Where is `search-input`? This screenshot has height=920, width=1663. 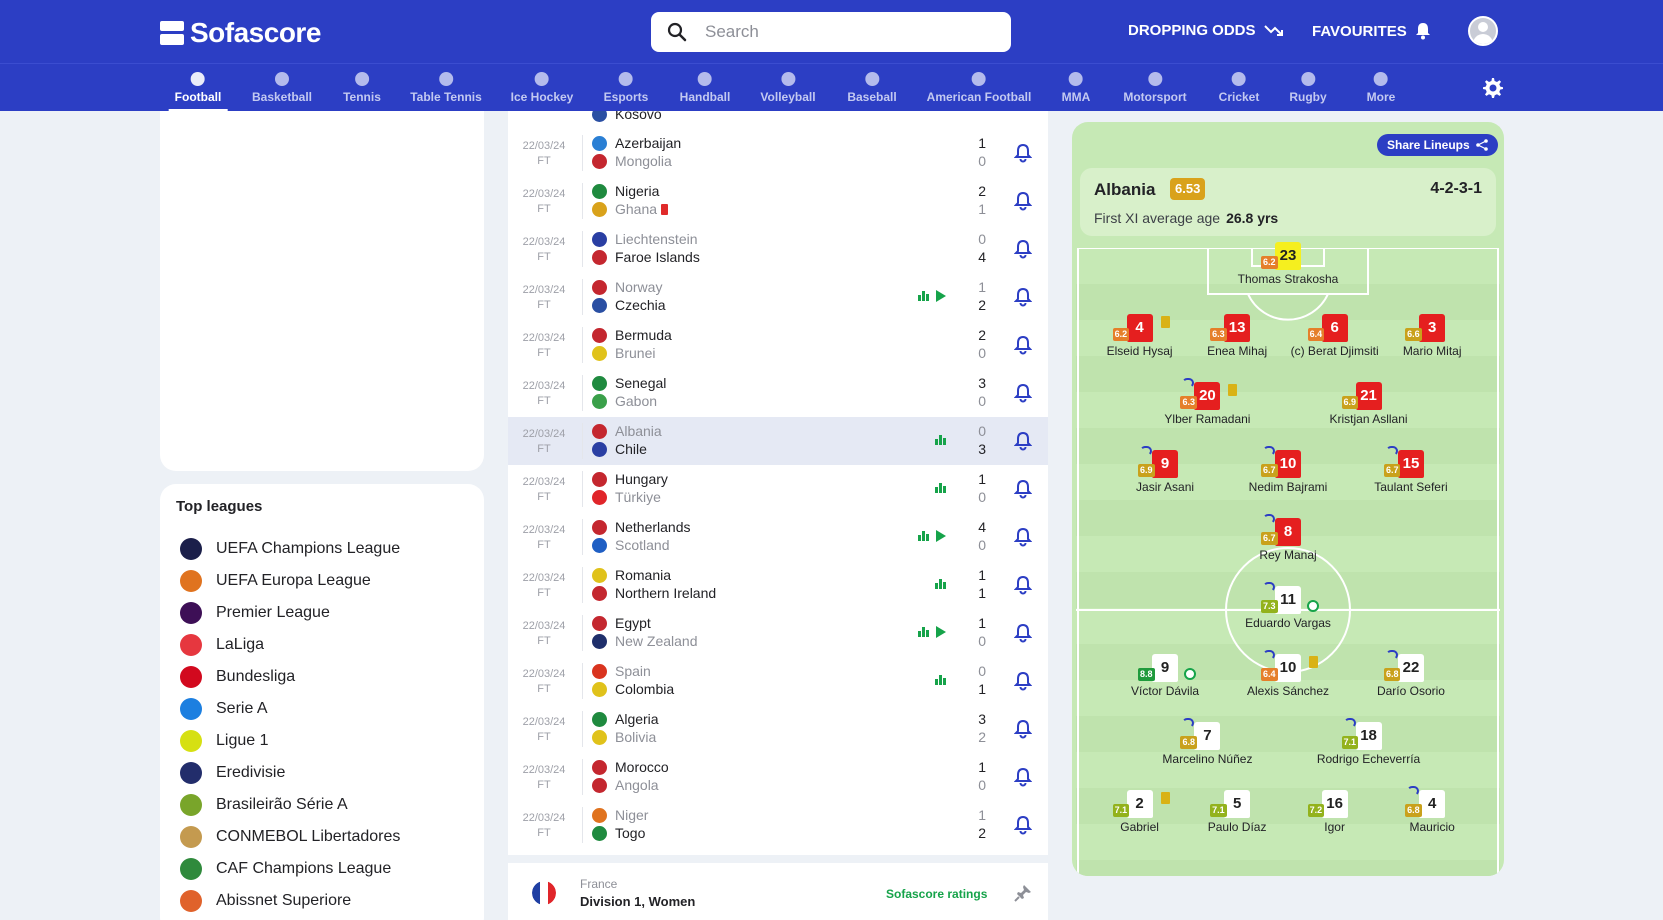
search-input is located at coordinates (845, 32).